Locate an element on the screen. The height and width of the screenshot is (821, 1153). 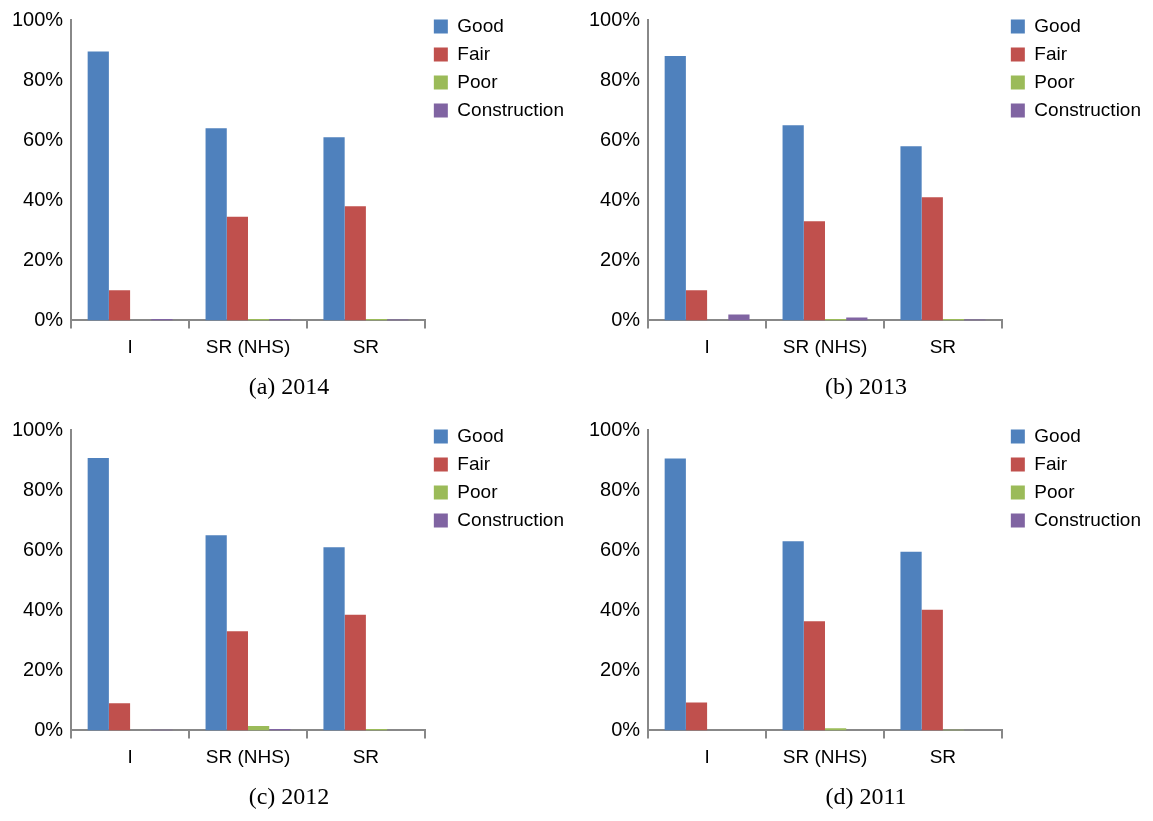
text: (b) 2013 is located at coordinates (866, 385).